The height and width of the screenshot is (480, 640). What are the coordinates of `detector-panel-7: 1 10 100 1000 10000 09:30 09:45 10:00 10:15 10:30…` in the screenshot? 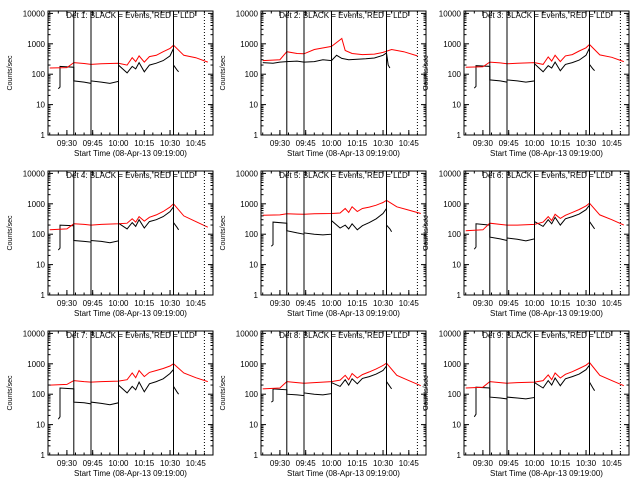 It's located at (110, 403).